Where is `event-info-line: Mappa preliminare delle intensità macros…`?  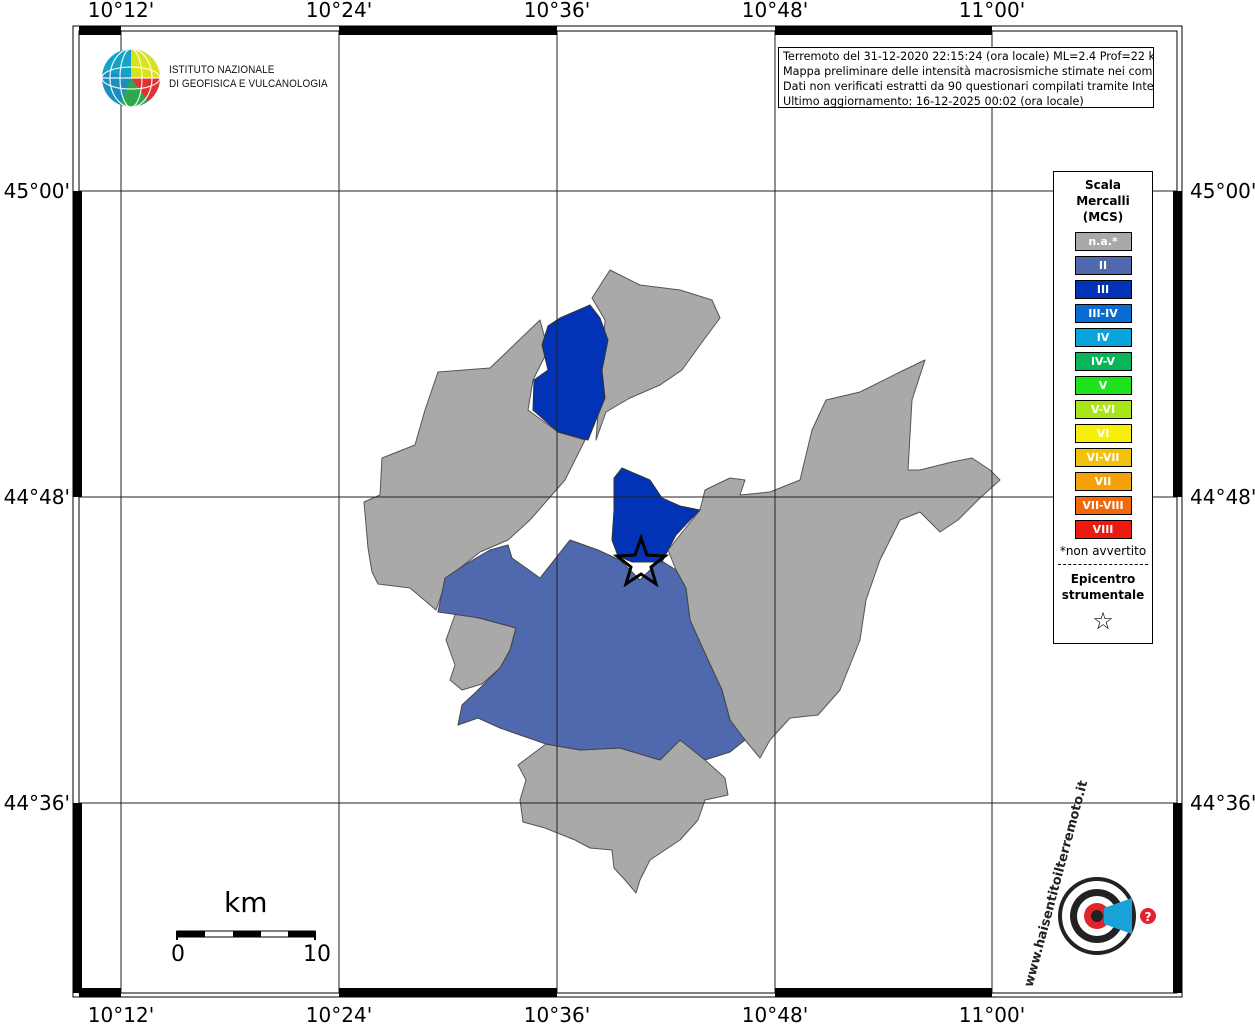
event-info-line: Mappa preliminare delle intensità macros… is located at coordinates (968, 71).